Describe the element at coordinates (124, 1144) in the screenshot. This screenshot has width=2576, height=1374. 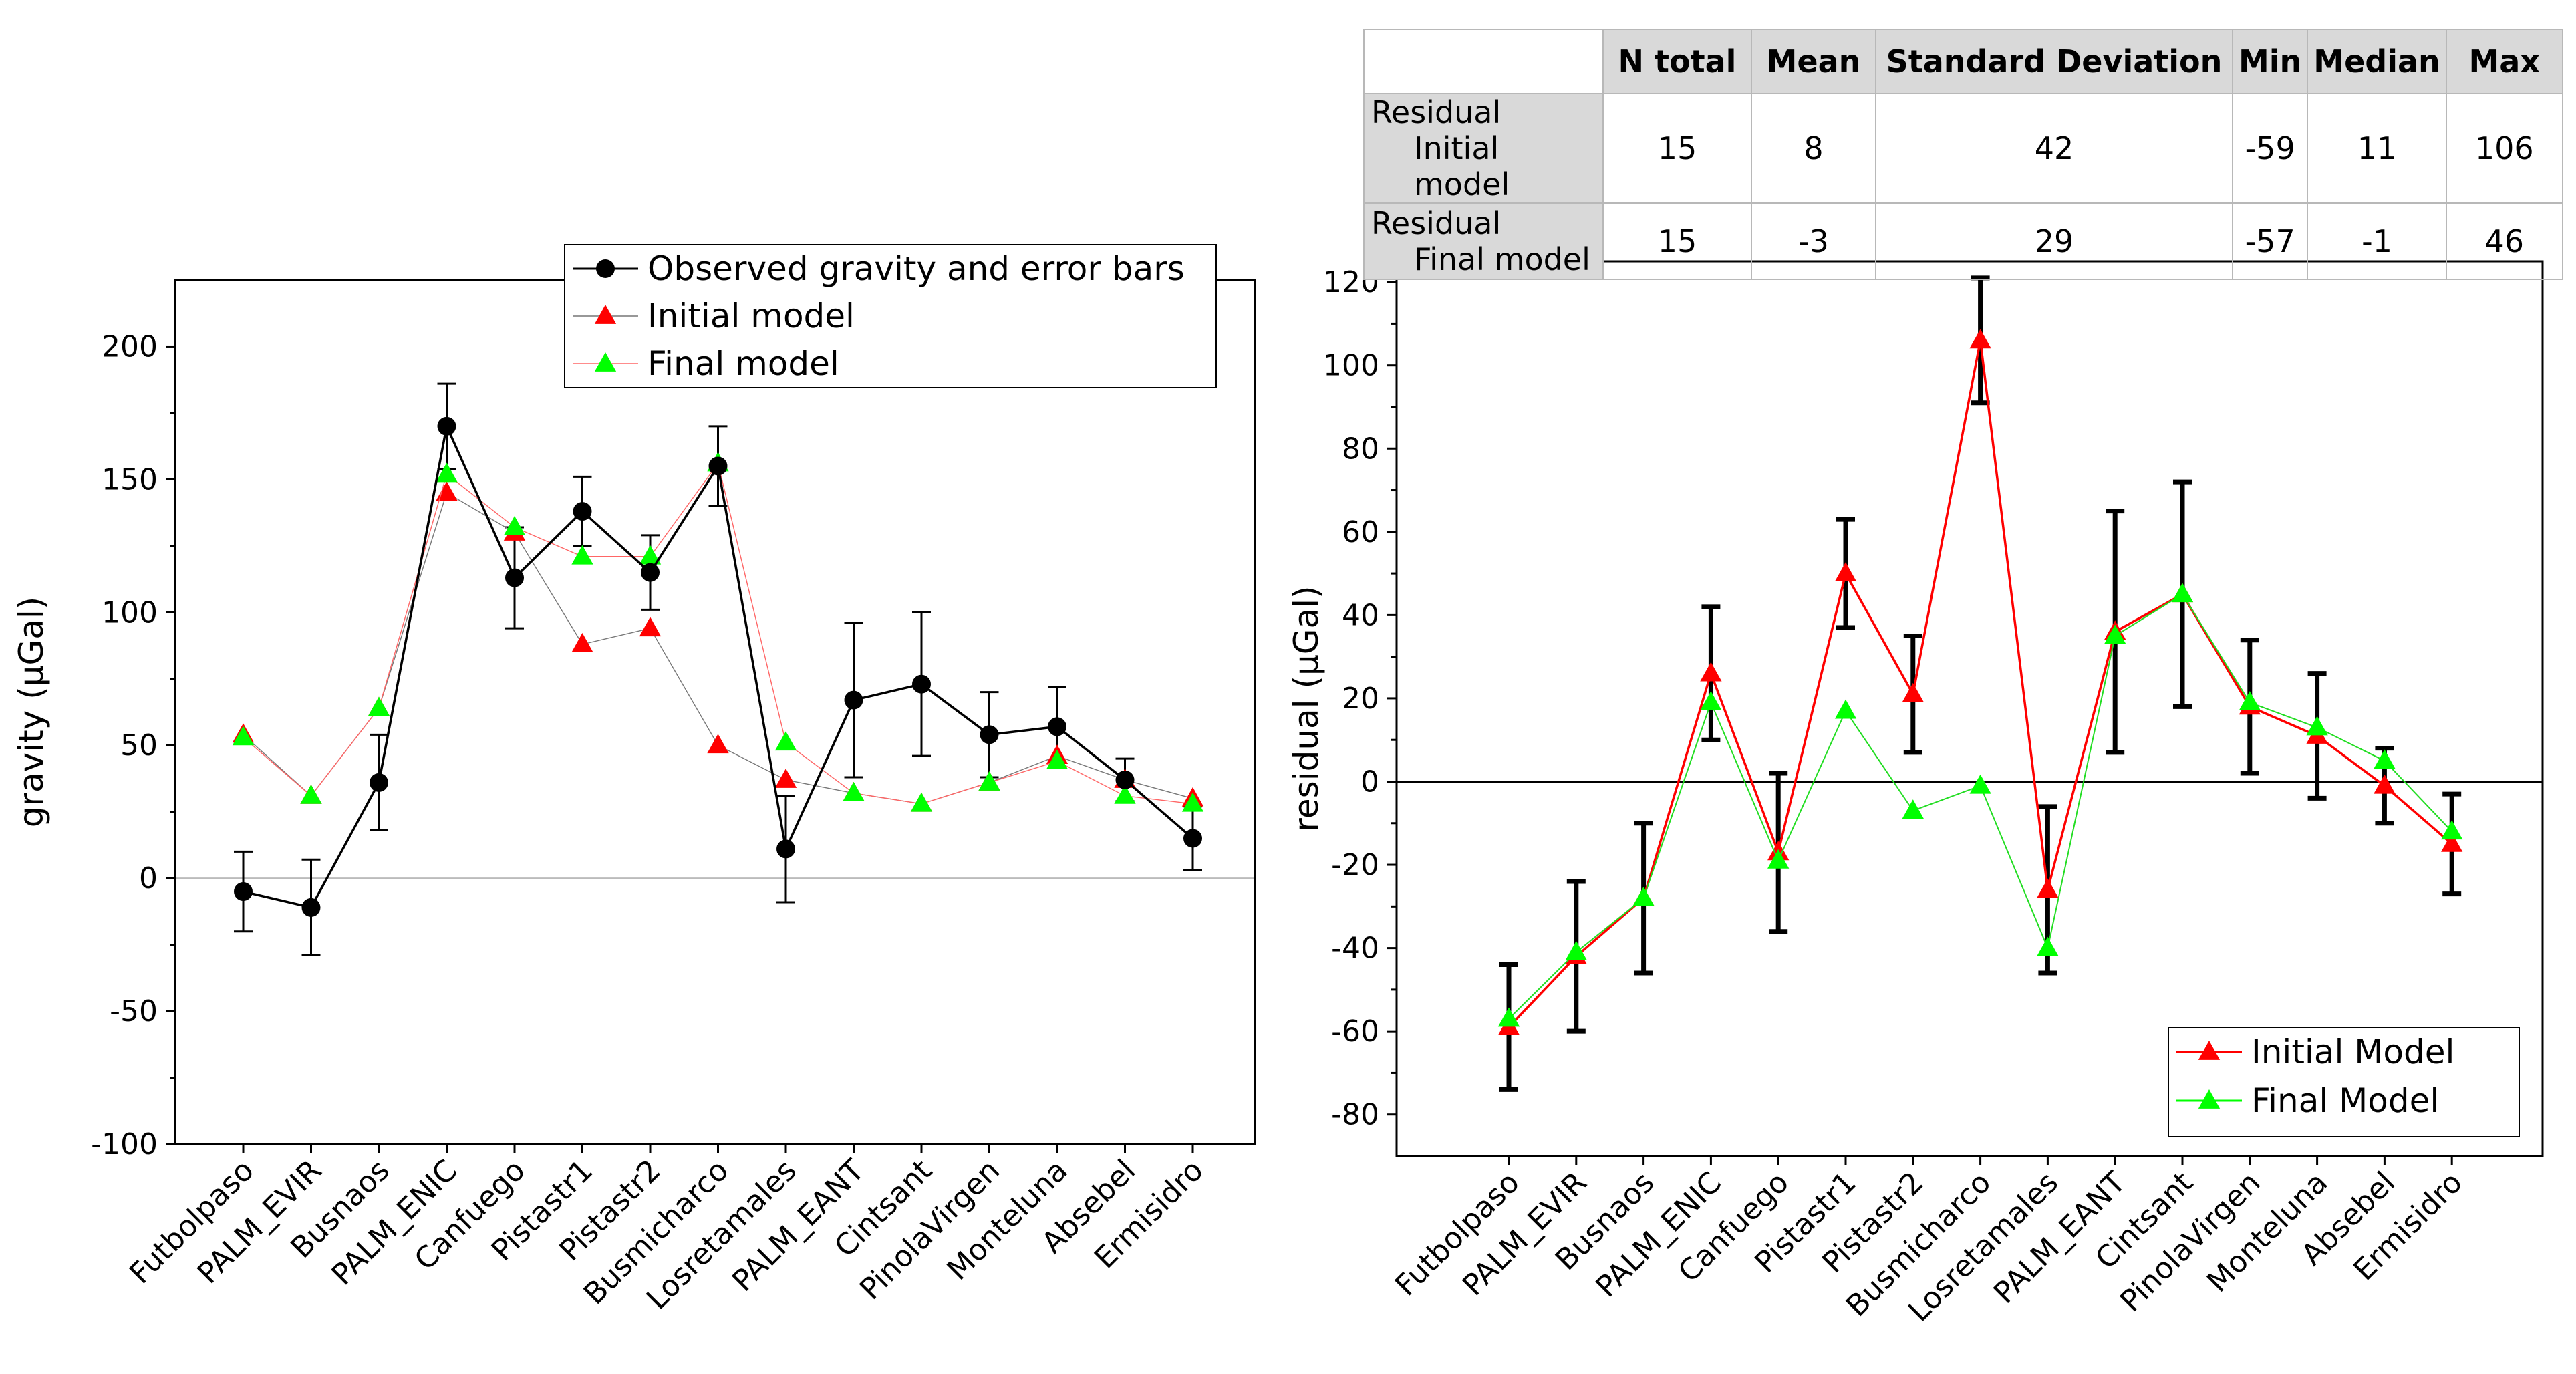
I see `y-tick-label: -100` at that location.